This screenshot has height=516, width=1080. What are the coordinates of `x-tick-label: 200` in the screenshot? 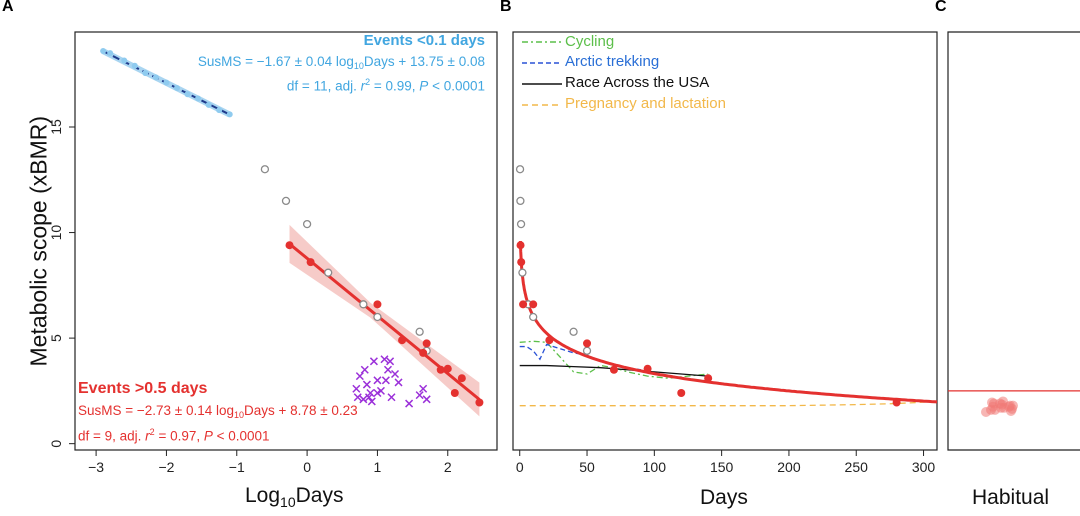 It's located at (789, 467).